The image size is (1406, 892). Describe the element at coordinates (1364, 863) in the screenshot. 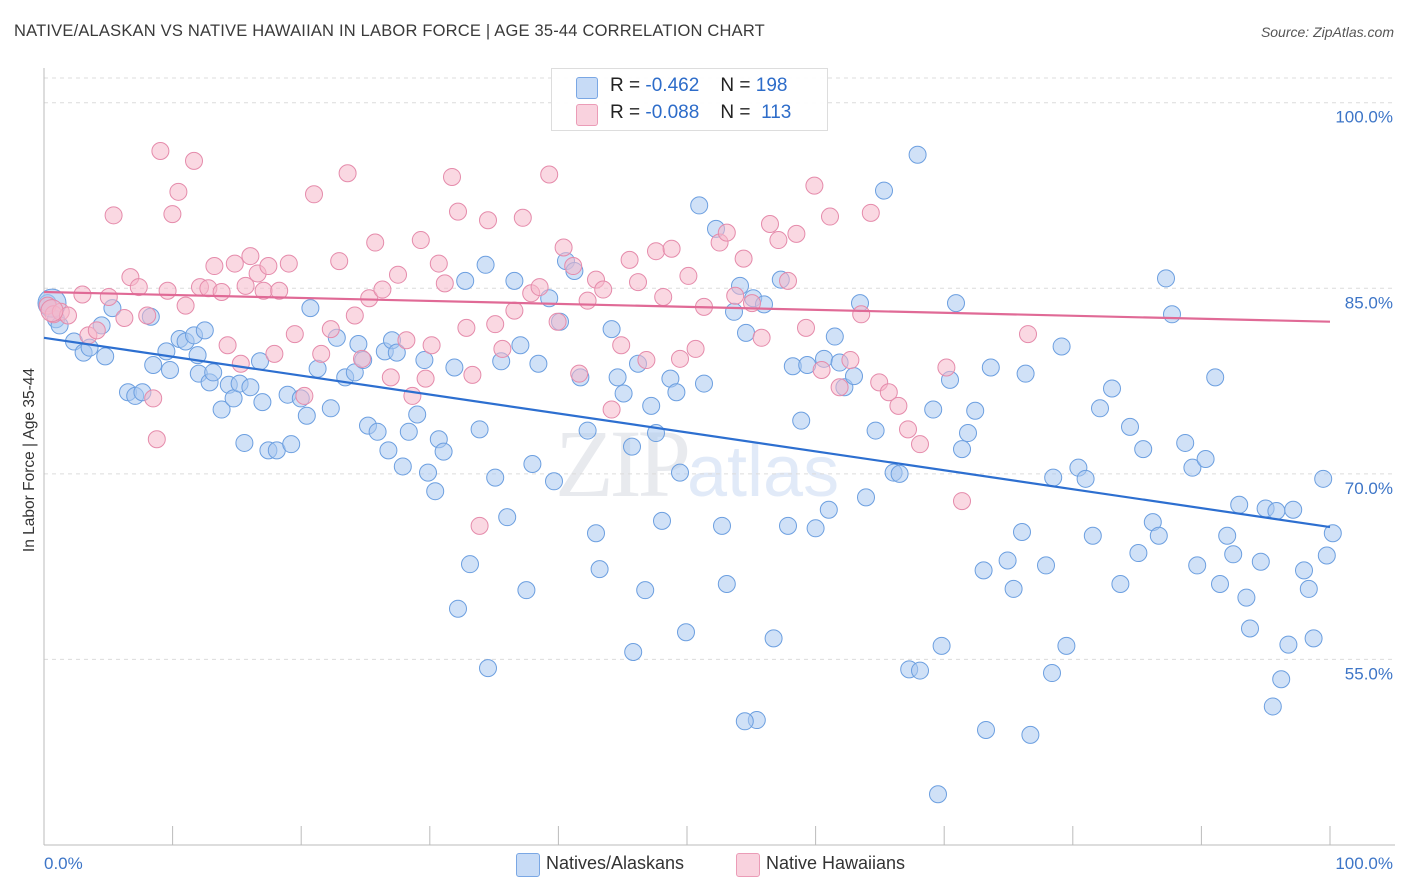

I see `x-tick-label-max: 100.0%` at that location.